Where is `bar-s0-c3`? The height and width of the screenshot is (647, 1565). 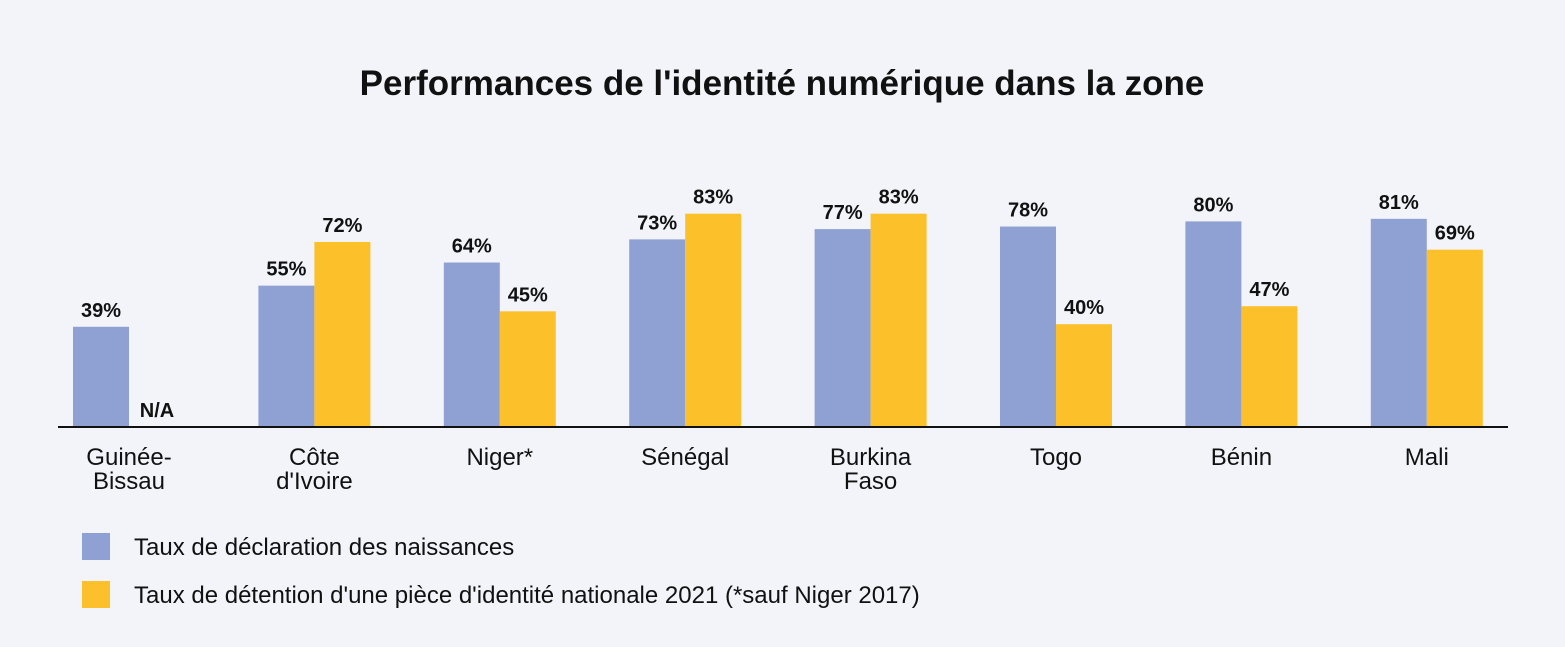
bar-s0-c3 is located at coordinates (657, 333).